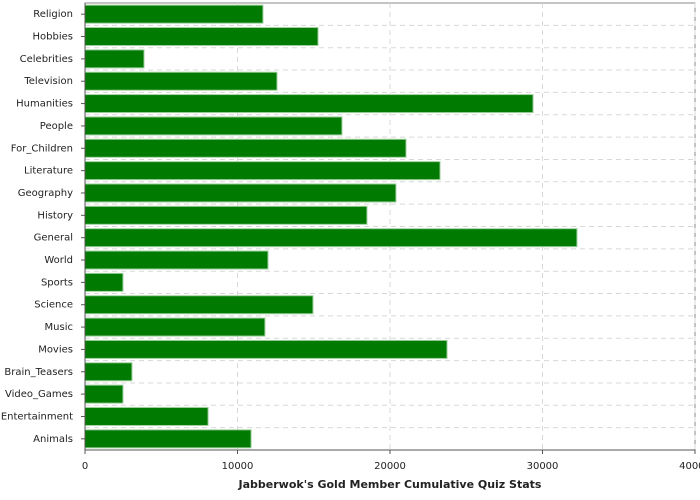 This screenshot has height=500, width=700. What do you see at coordinates (57, 282) in the screenshot?
I see `y-tick-label: Sports` at bounding box center [57, 282].